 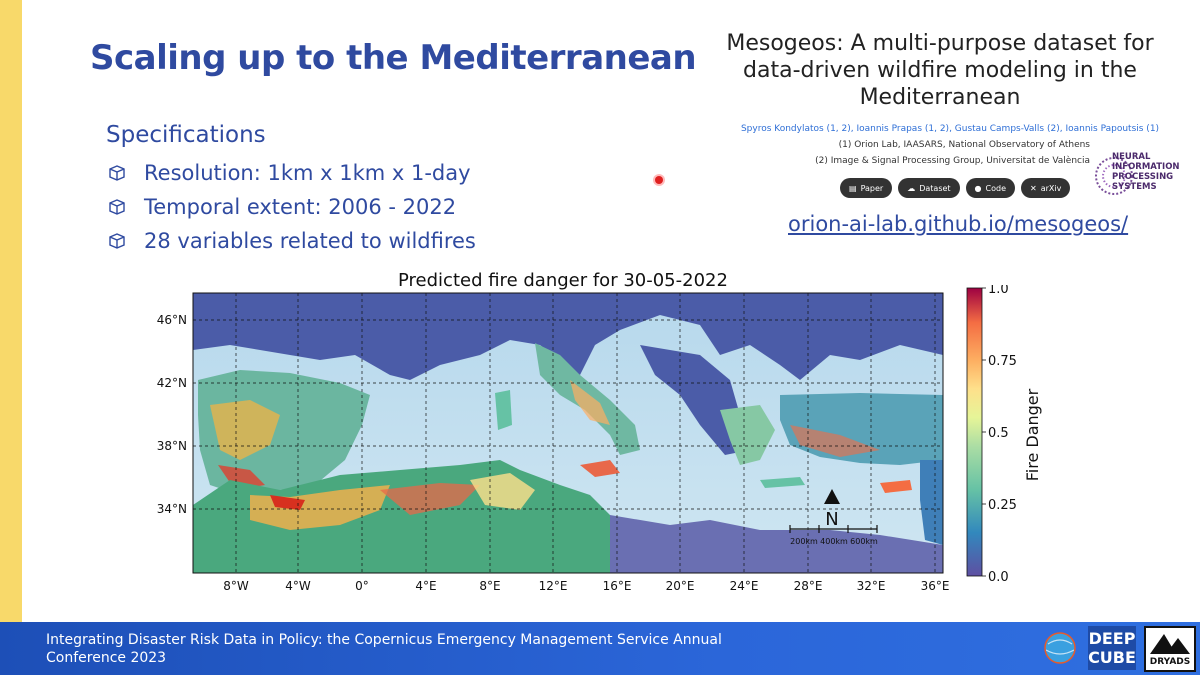 I want to click on scale-label: 400km, so click(x=834, y=541).